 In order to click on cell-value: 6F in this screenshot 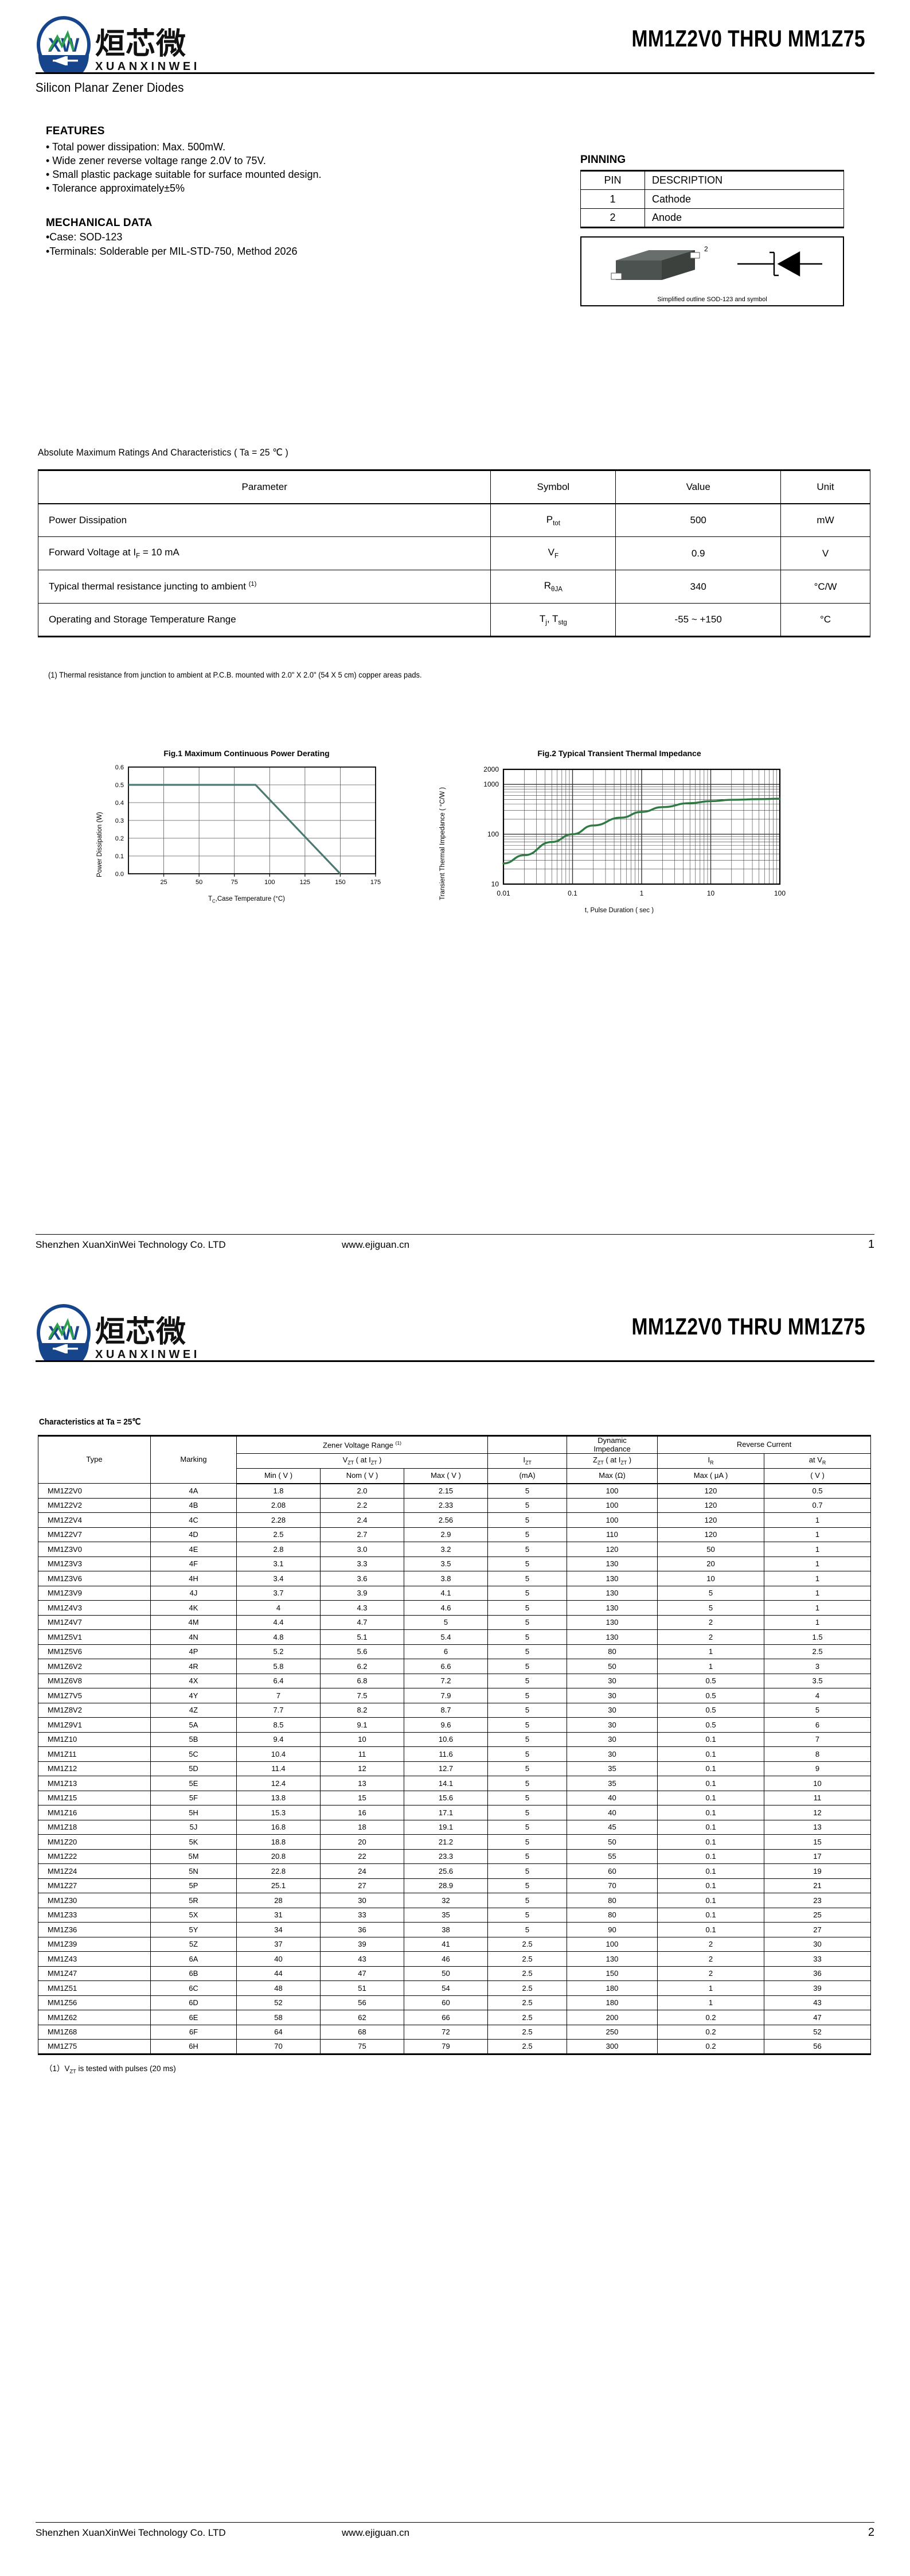, I will do `click(193, 2032)`.